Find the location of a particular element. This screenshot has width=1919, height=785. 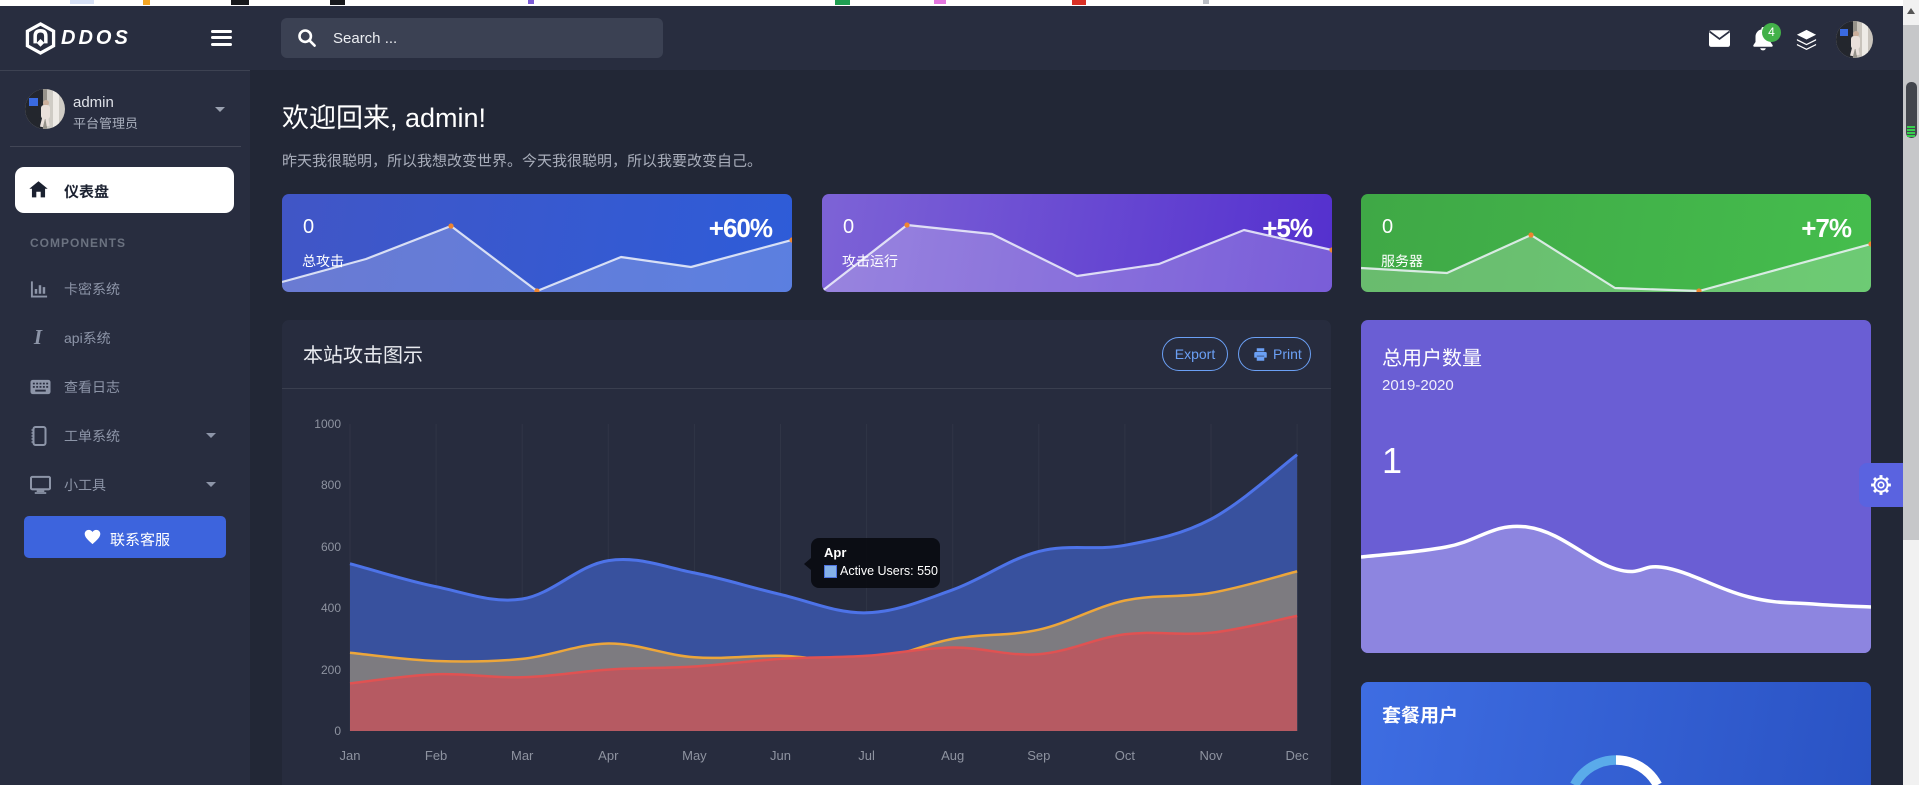

svg-text: 1000 is located at coordinates (327, 424).